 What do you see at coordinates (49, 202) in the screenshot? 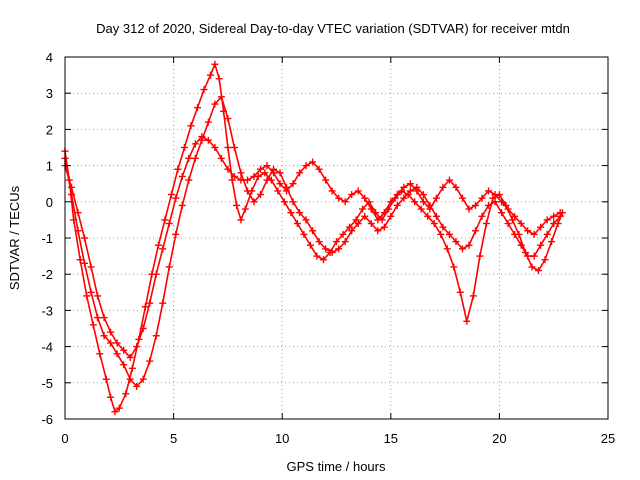
I see `y-tick-label: 0` at bounding box center [49, 202].